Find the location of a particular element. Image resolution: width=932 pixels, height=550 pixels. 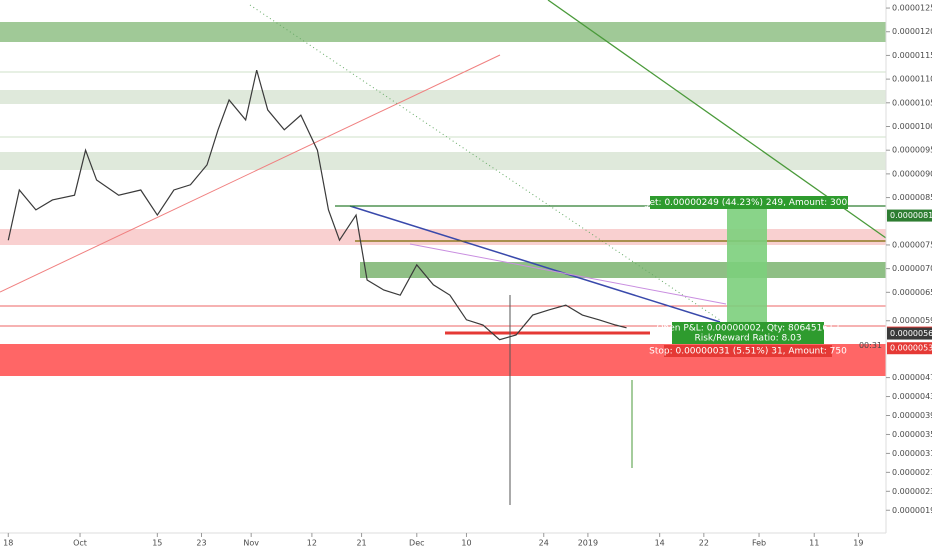

y-tick-label: 0.00001200 is located at coordinates (912, 31).